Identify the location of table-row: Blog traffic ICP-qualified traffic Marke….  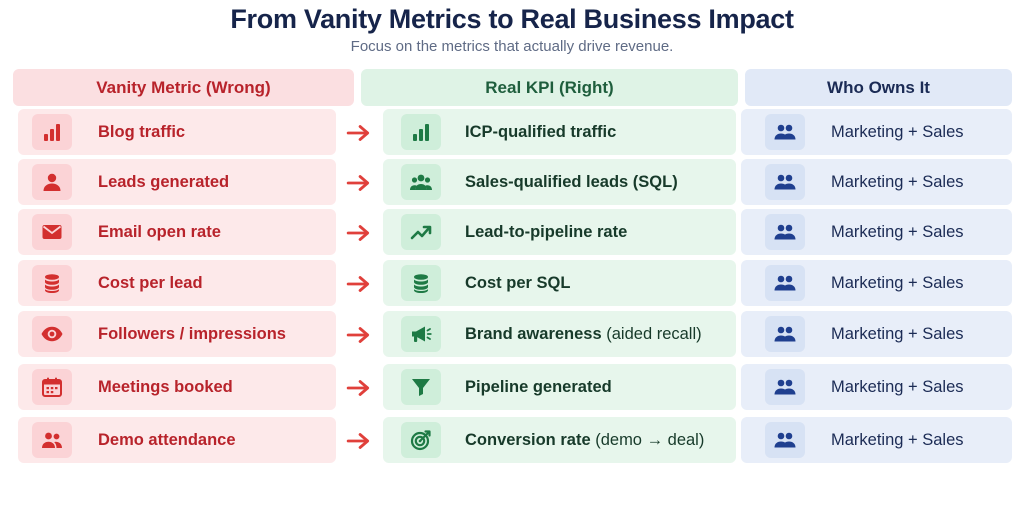
(512, 132).